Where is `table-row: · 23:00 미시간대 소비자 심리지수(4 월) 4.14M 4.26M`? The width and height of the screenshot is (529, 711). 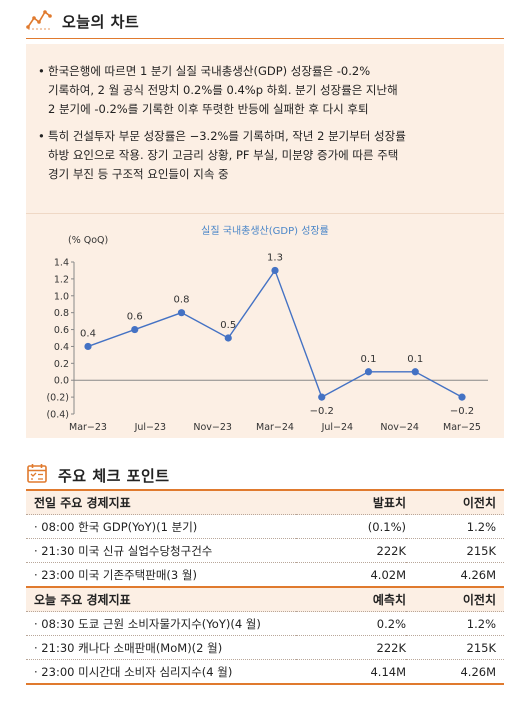 table-row: · 23:00 미시간대 소비자 심리지수(4 월) 4.14M 4.26M is located at coordinates (265, 672).